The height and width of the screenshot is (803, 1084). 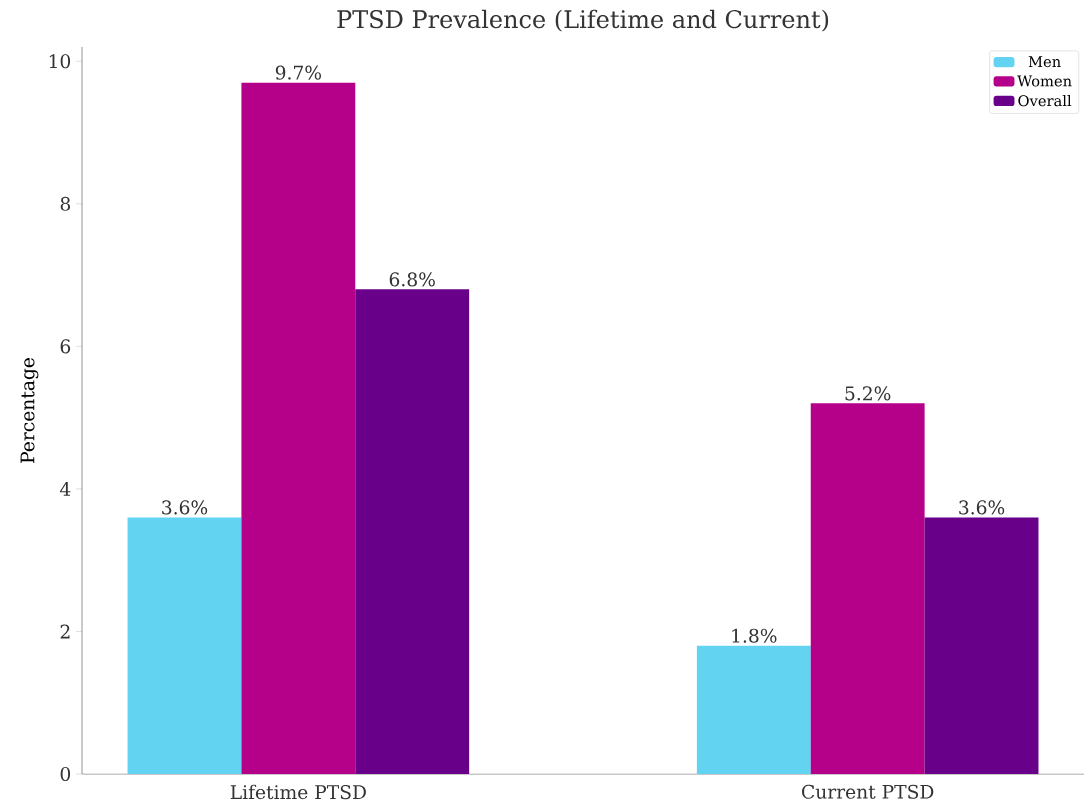 I want to click on legend-label: Overall, so click(x=1045, y=100).